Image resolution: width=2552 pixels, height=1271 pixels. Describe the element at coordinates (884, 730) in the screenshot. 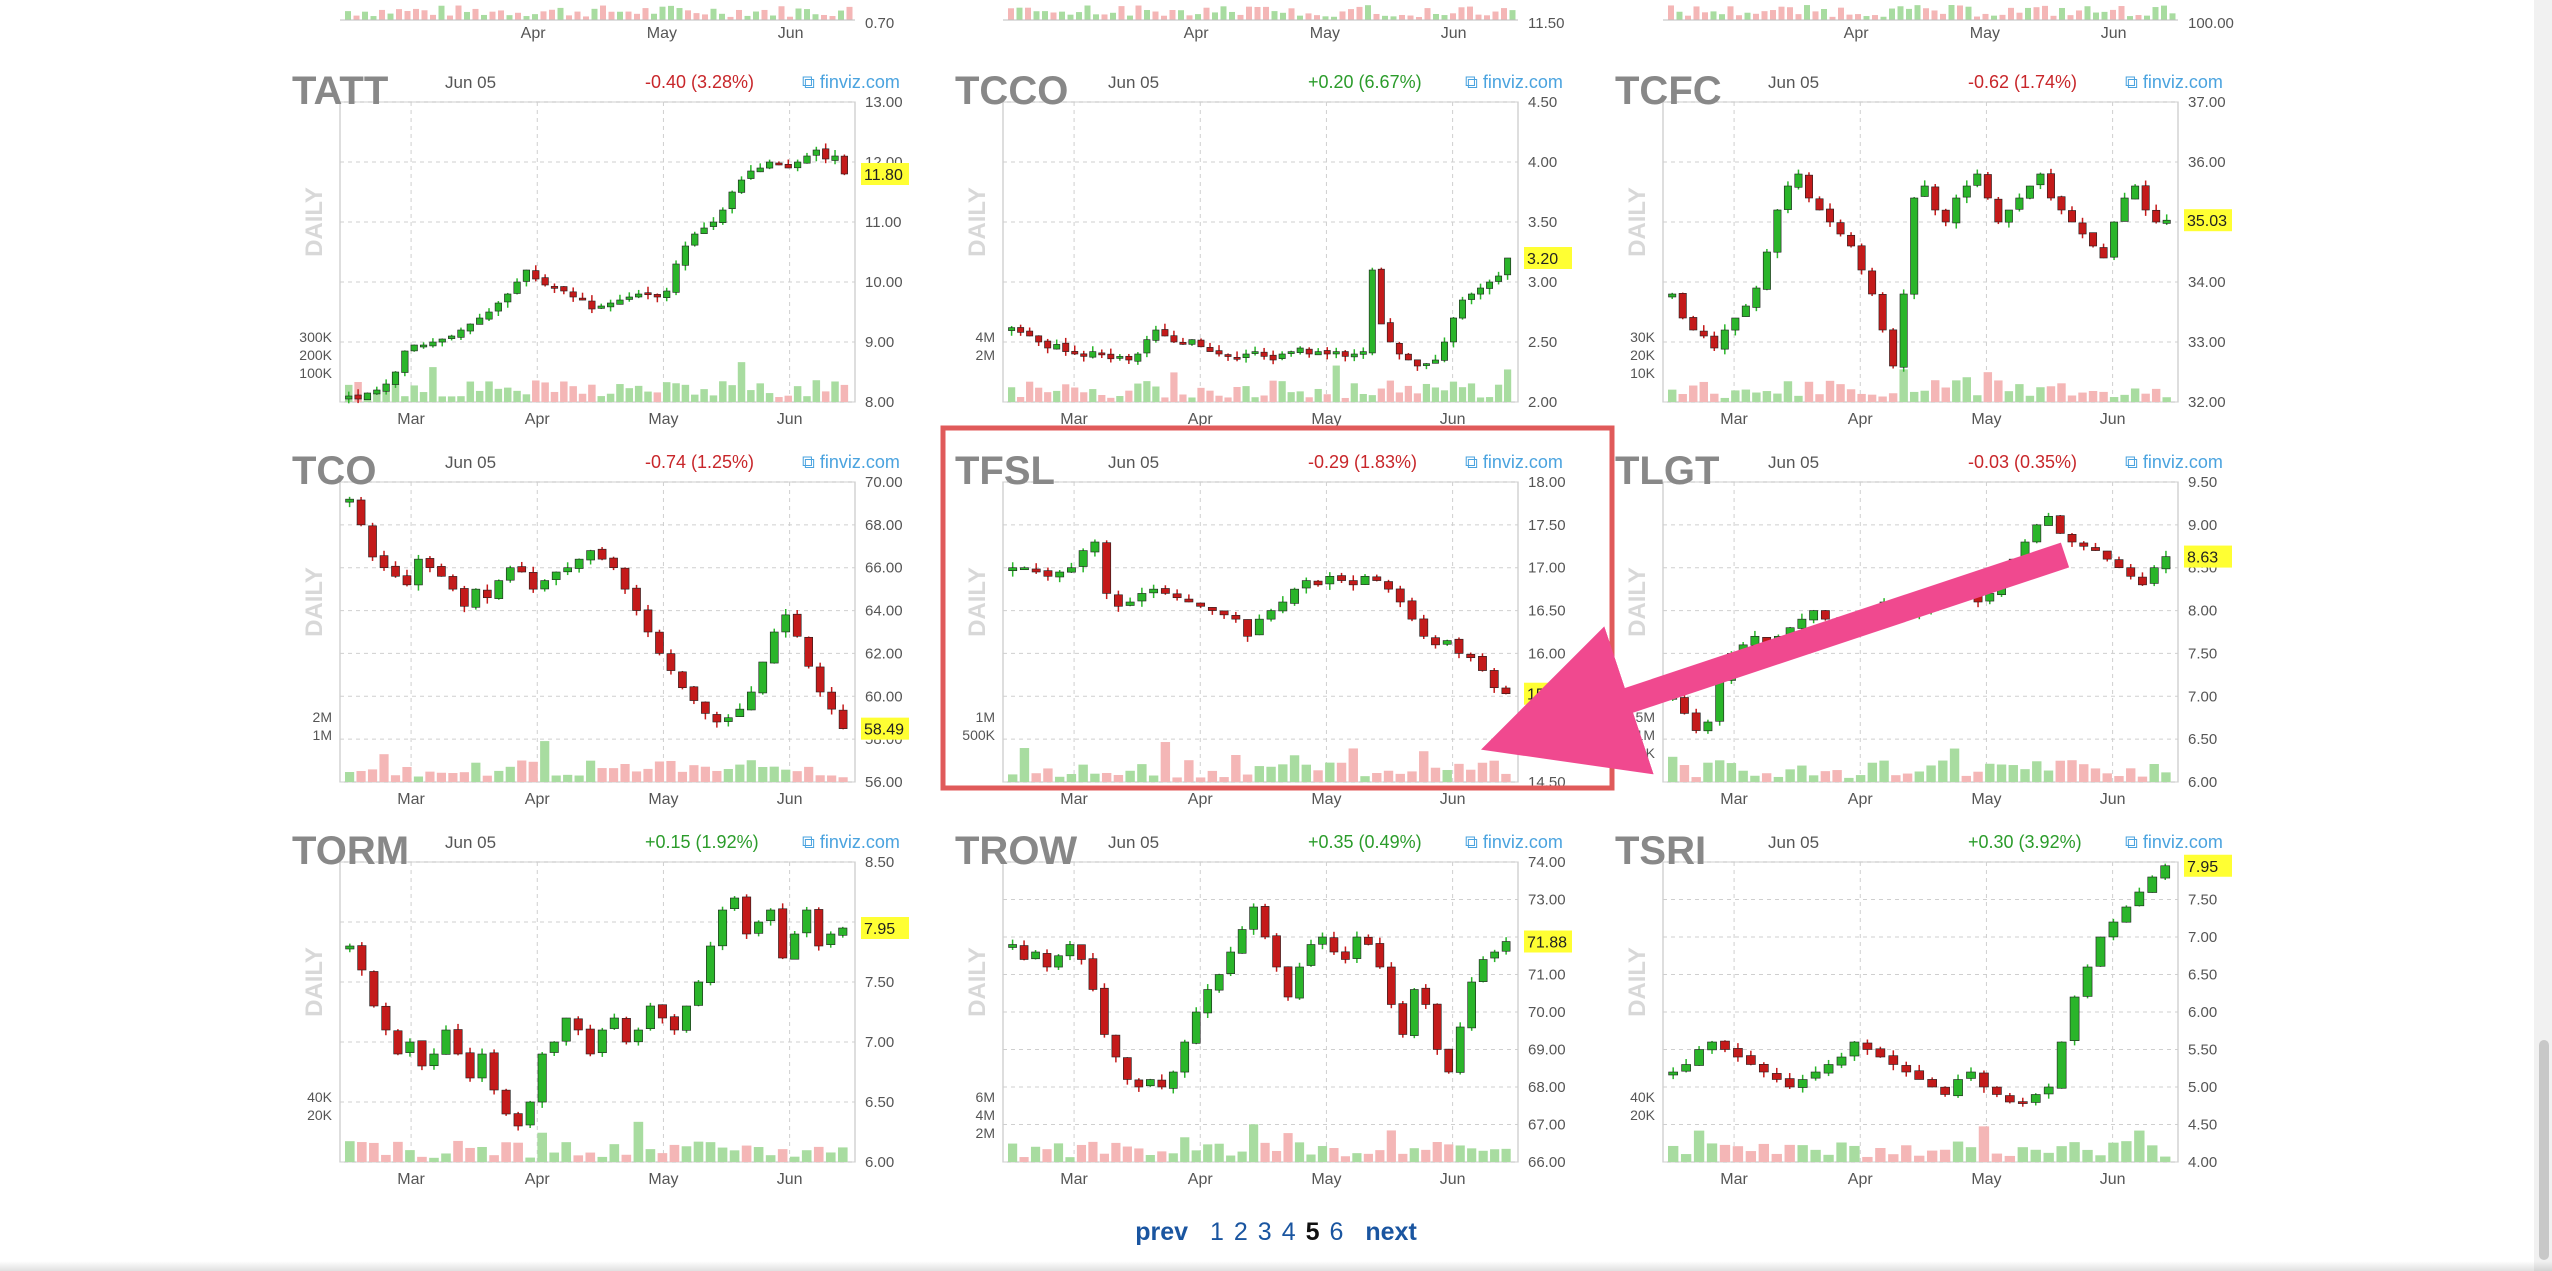

I see `last-price-label: 58.49` at that location.